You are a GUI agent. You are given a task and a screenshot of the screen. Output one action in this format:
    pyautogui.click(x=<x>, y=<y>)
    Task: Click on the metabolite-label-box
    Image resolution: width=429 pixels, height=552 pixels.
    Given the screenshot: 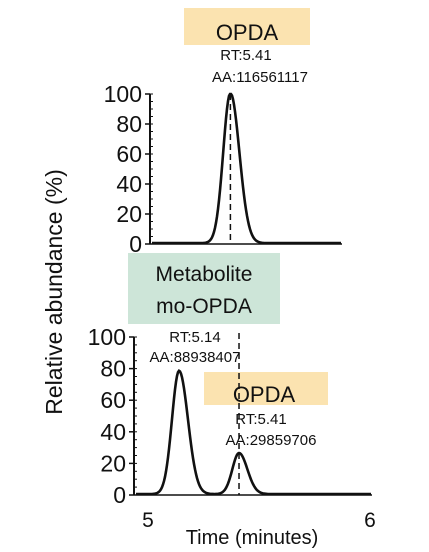 What is the action you would take?
    pyautogui.click(x=204, y=288)
    